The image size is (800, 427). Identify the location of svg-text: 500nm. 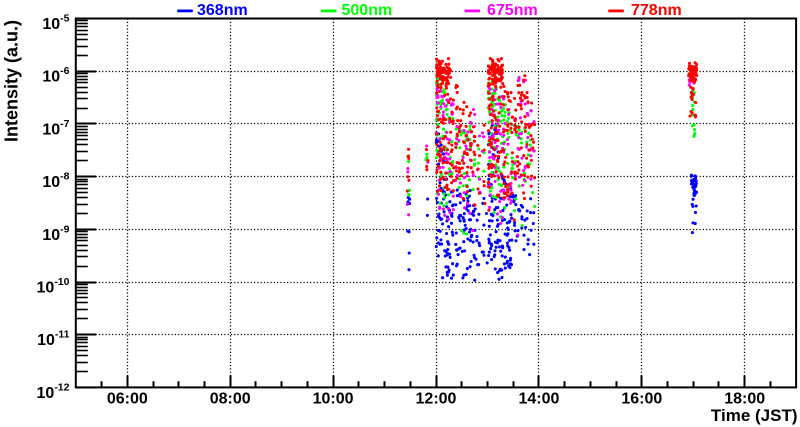
(367, 10).